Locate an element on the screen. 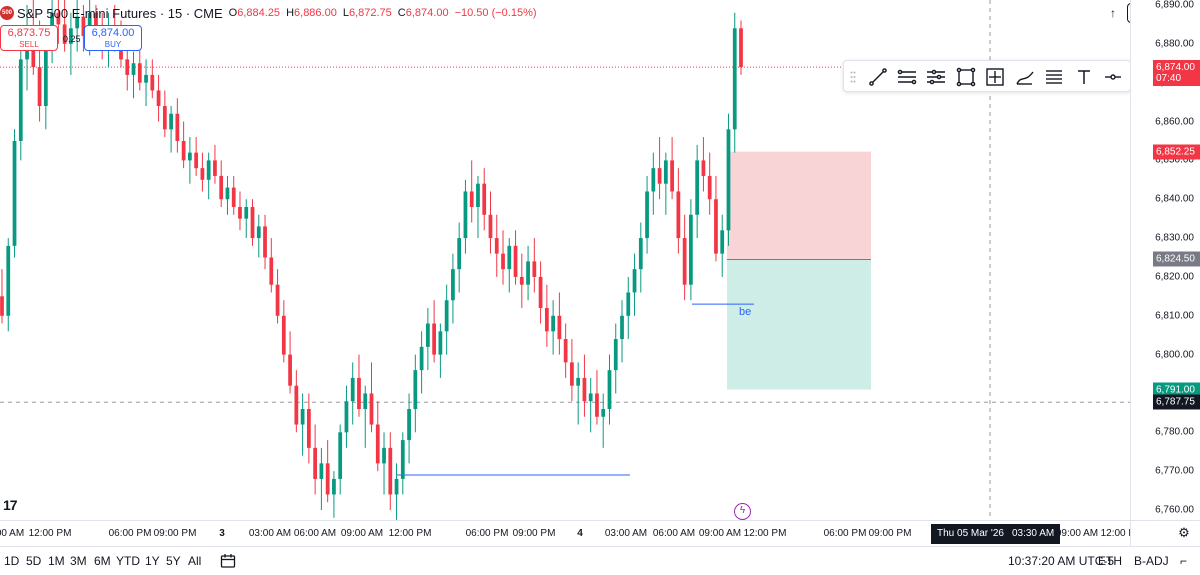  scale-settings-icon: ⚙ is located at coordinates (1184, 532).